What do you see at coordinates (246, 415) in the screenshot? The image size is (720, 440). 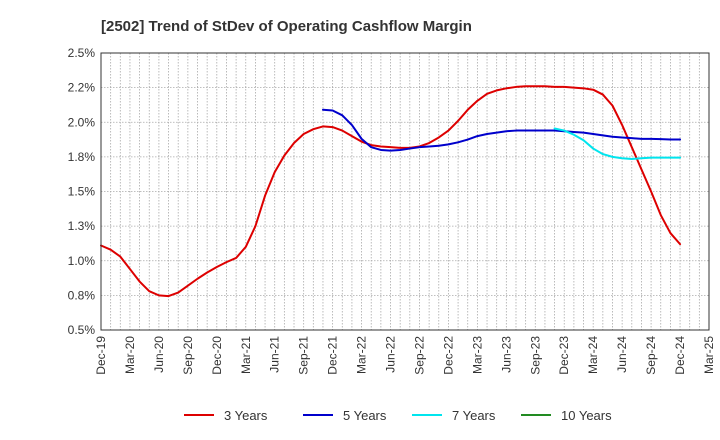 I see `legend-label-3-years: 3 Years` at bounding box center [246, 415].